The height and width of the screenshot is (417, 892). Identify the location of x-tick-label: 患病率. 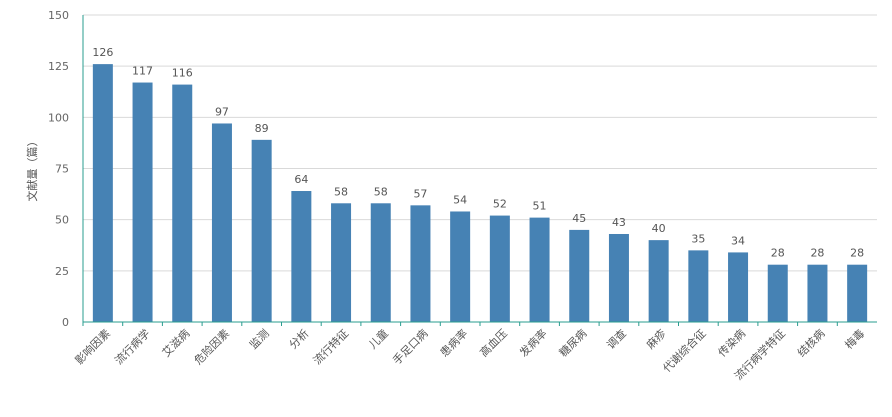
(453, 342).